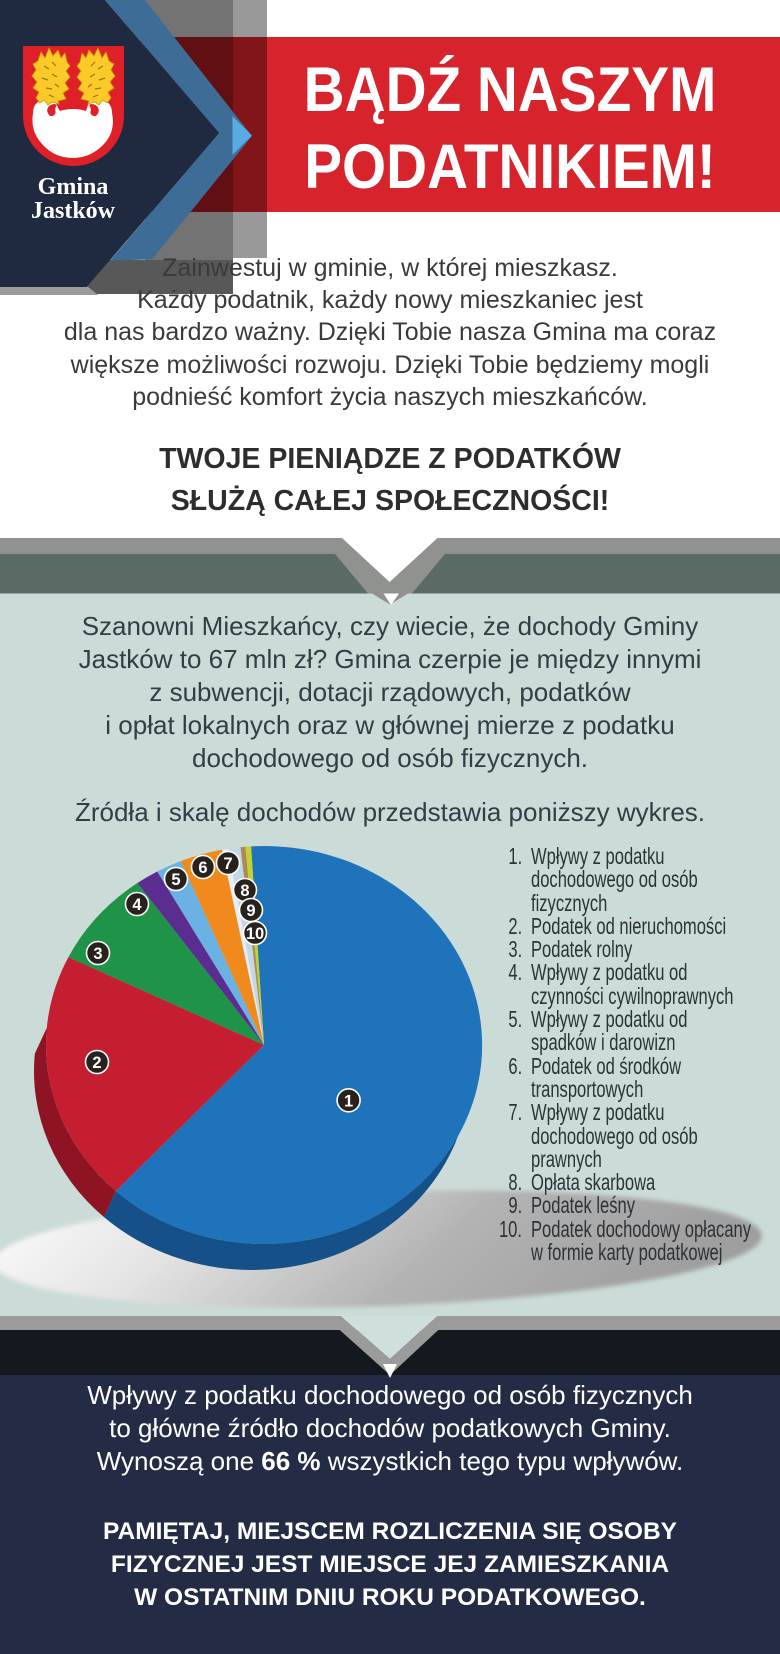 The width and height of the screenshot is (780, 1654). I want to click on svg-text: 10, so click(255, 934).